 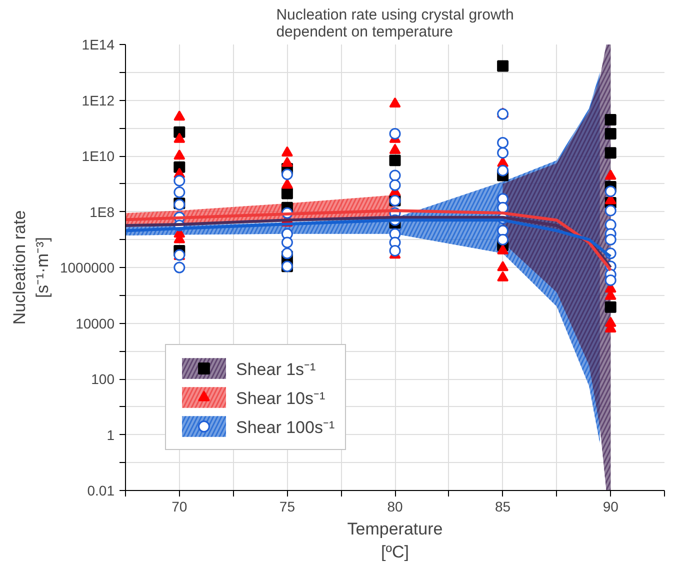 What do you see at coordinates (87, 268) in the screenshot?
I see `y-tick-label: 1000000` at bounding box center [87, 268].